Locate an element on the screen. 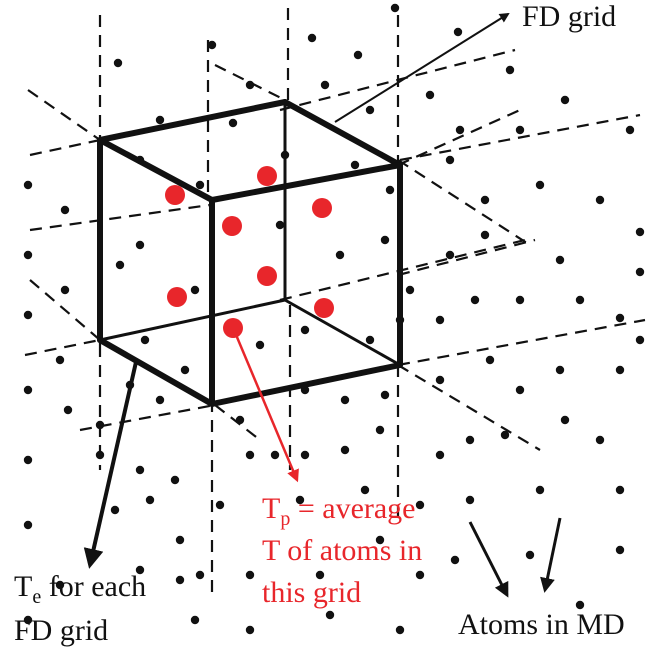  tp-pointer-arrow is located at coordinates (265, 406).